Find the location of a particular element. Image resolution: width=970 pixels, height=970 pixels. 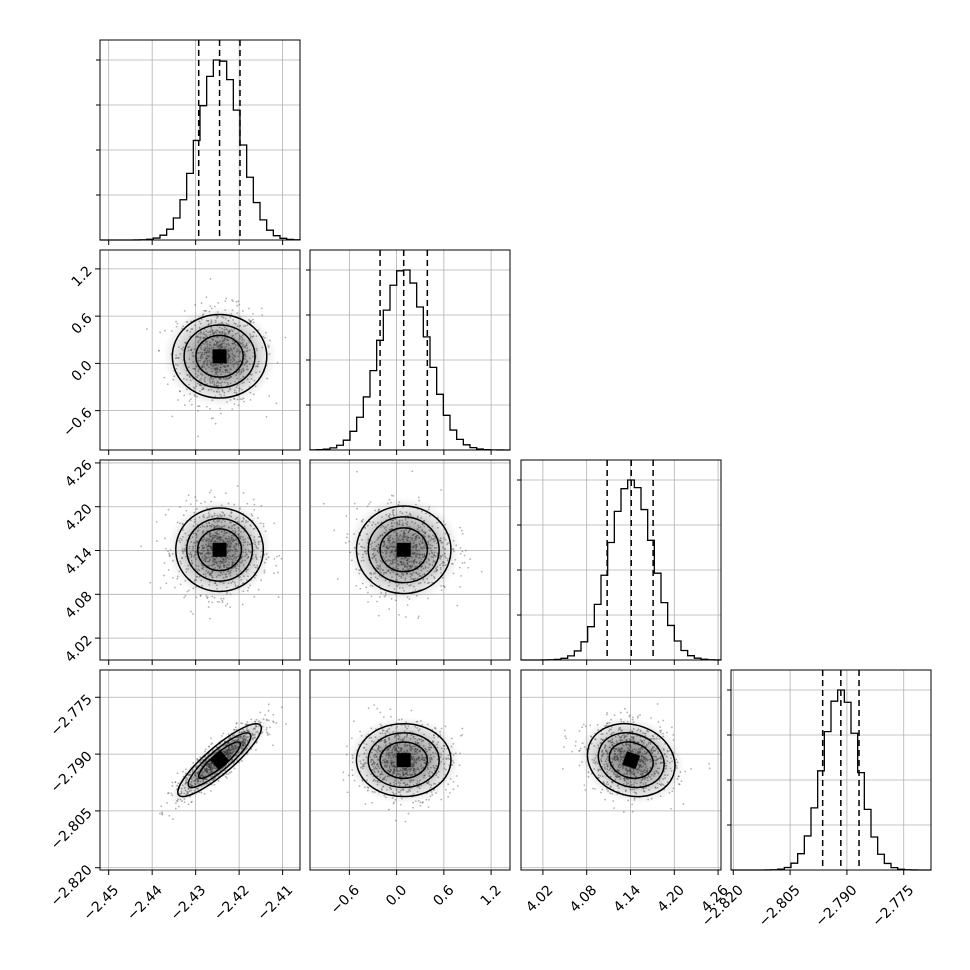

contour-inner is located at coordinates (404, 550).